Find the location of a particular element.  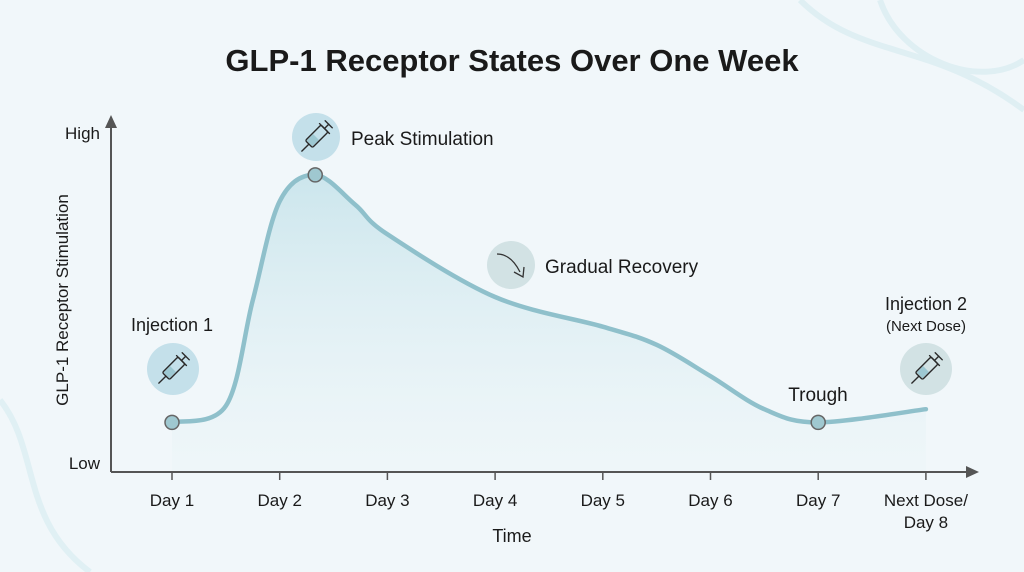

x-tick-label: Next Dose/Day 8 is located at coordinates (926, 511).